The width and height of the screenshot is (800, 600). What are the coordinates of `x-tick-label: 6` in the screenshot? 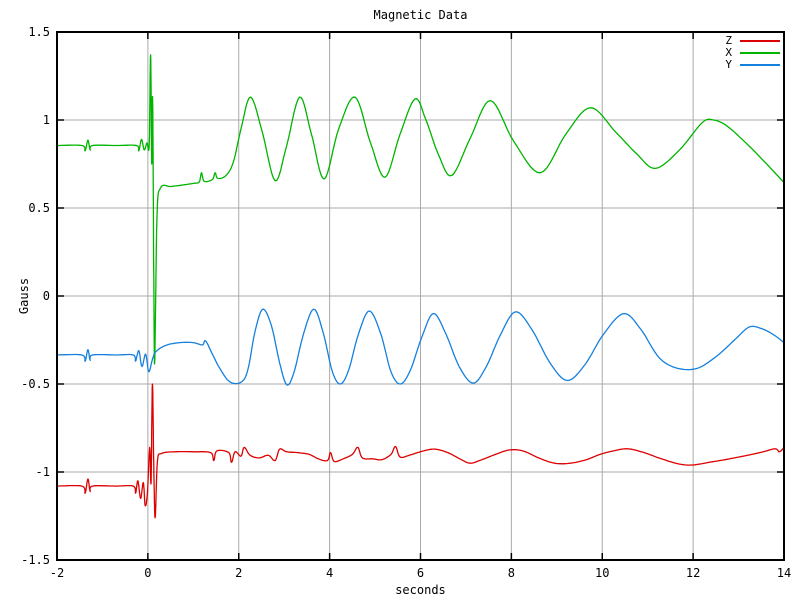 It's located at (420, 573).